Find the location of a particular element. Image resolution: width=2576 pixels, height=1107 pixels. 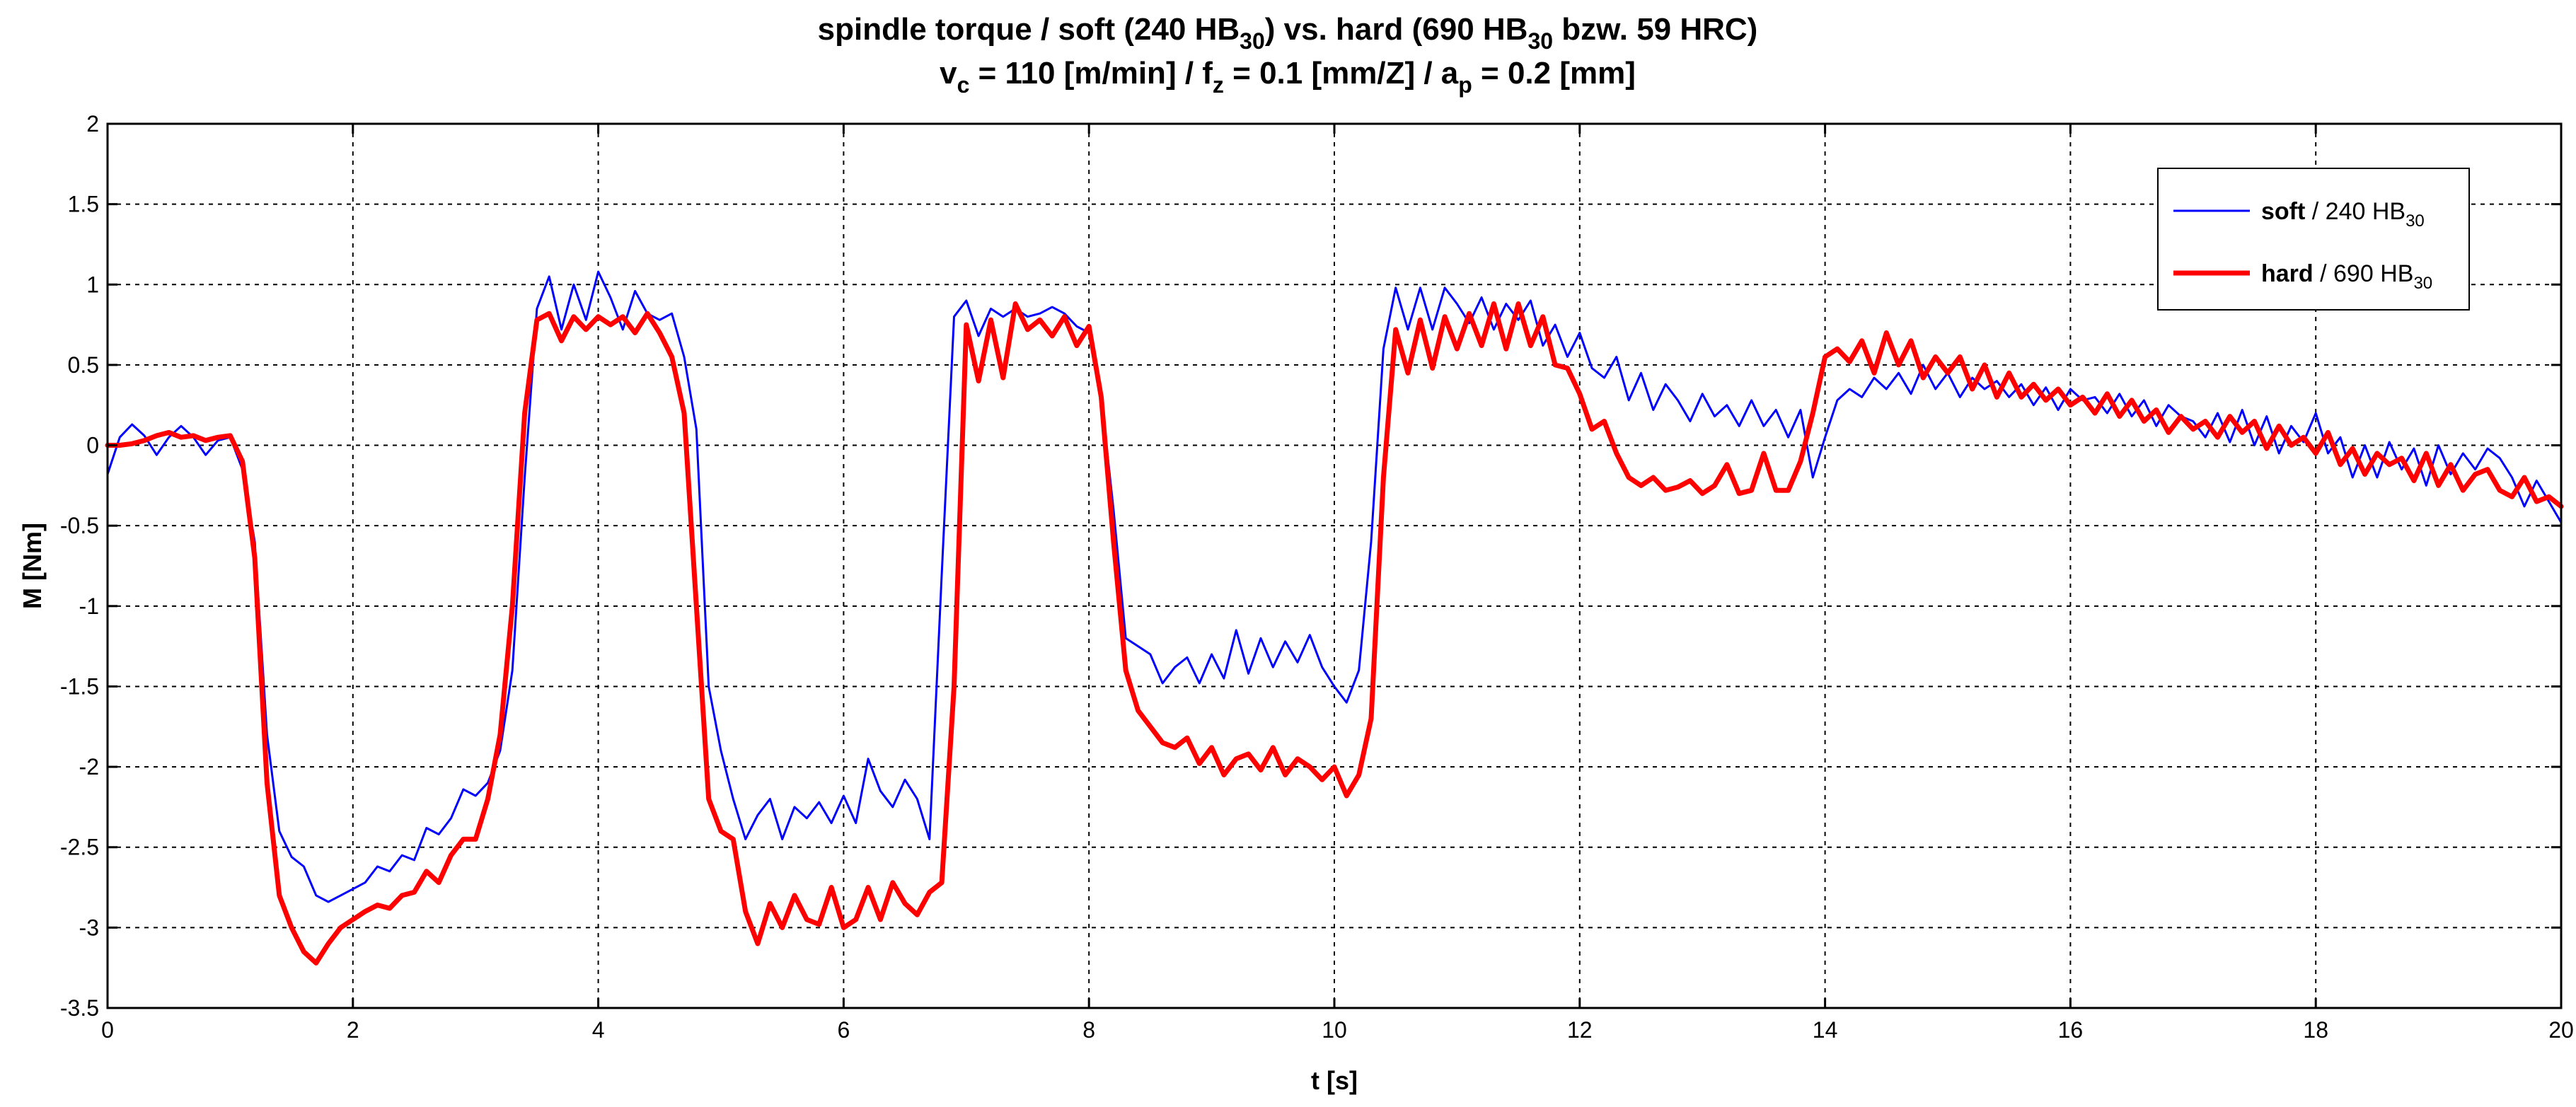

chart-title-line1-part-0: spindle torque / soft (240 HB is located at coordinates (1029, 29).